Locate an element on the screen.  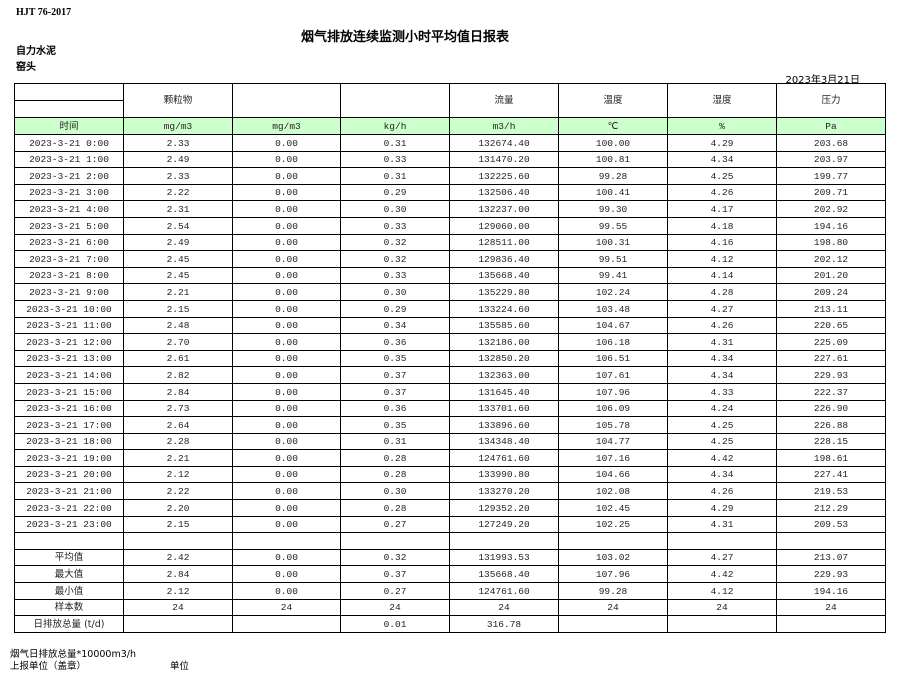
cell-time: 平均值 is located at coordinates (69, 557).